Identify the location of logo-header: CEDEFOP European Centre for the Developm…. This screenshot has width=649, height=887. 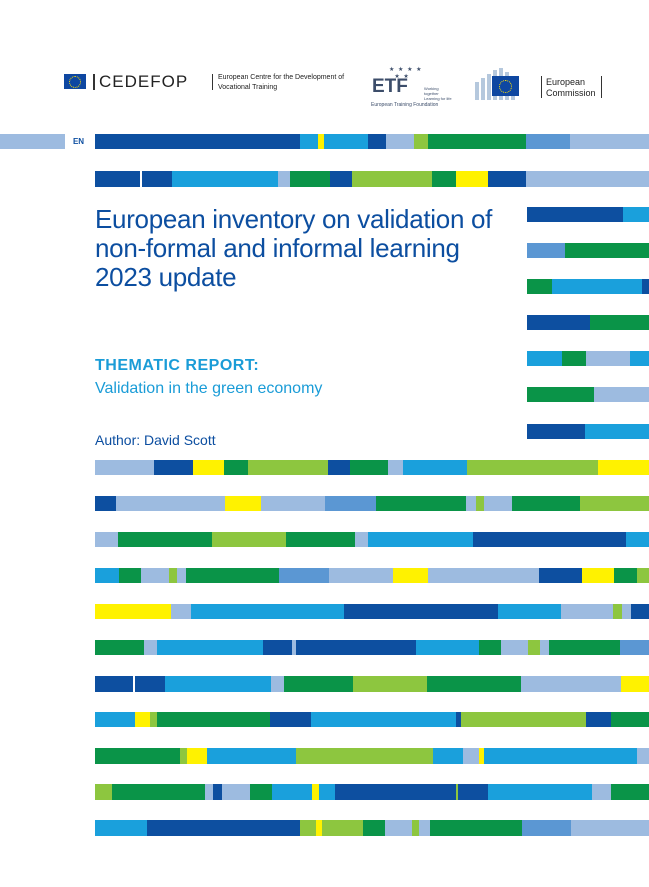
(324, 88).